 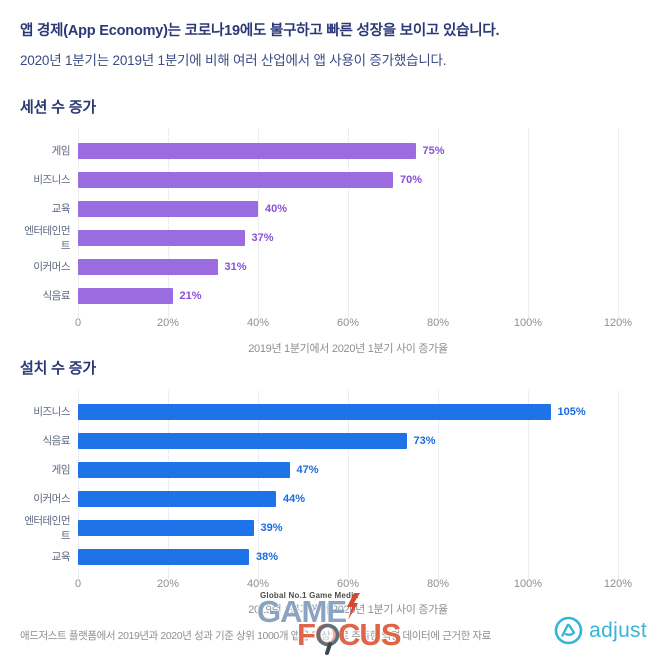 What do you see at coordinates (51, 180) in the screenshot?
I see `category-label: 비즈니스` at bounding box center [51, 180].